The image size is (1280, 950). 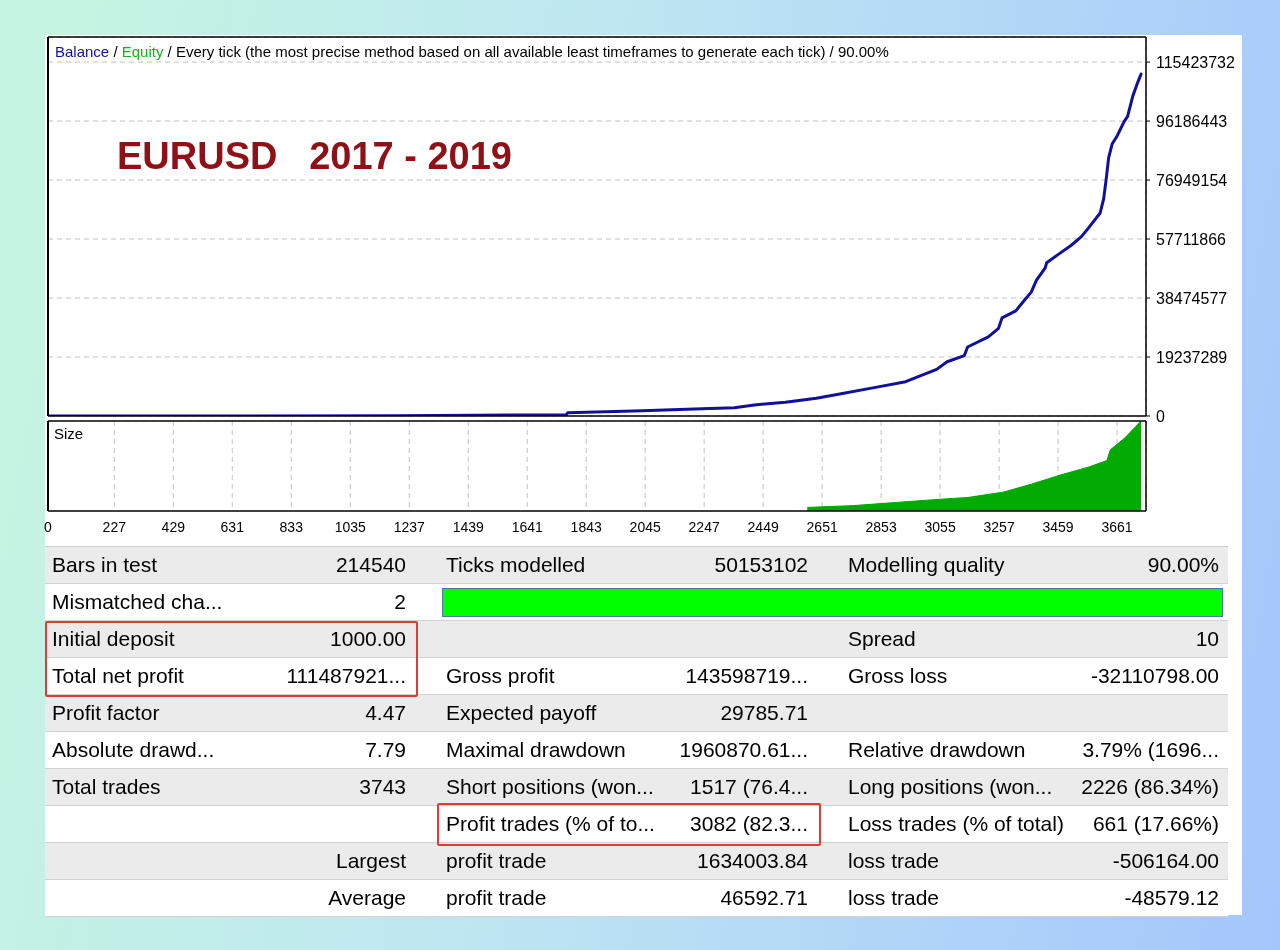 I want to click on text: 2226 (86.34%), so click(x=1150, y=787).